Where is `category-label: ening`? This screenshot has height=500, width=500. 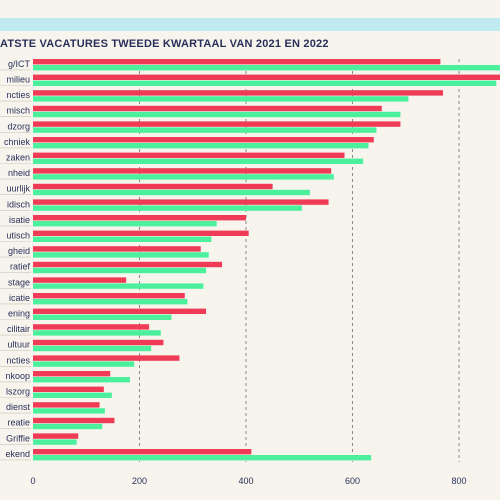 category-label: ening is located at coordinates (19, 314).